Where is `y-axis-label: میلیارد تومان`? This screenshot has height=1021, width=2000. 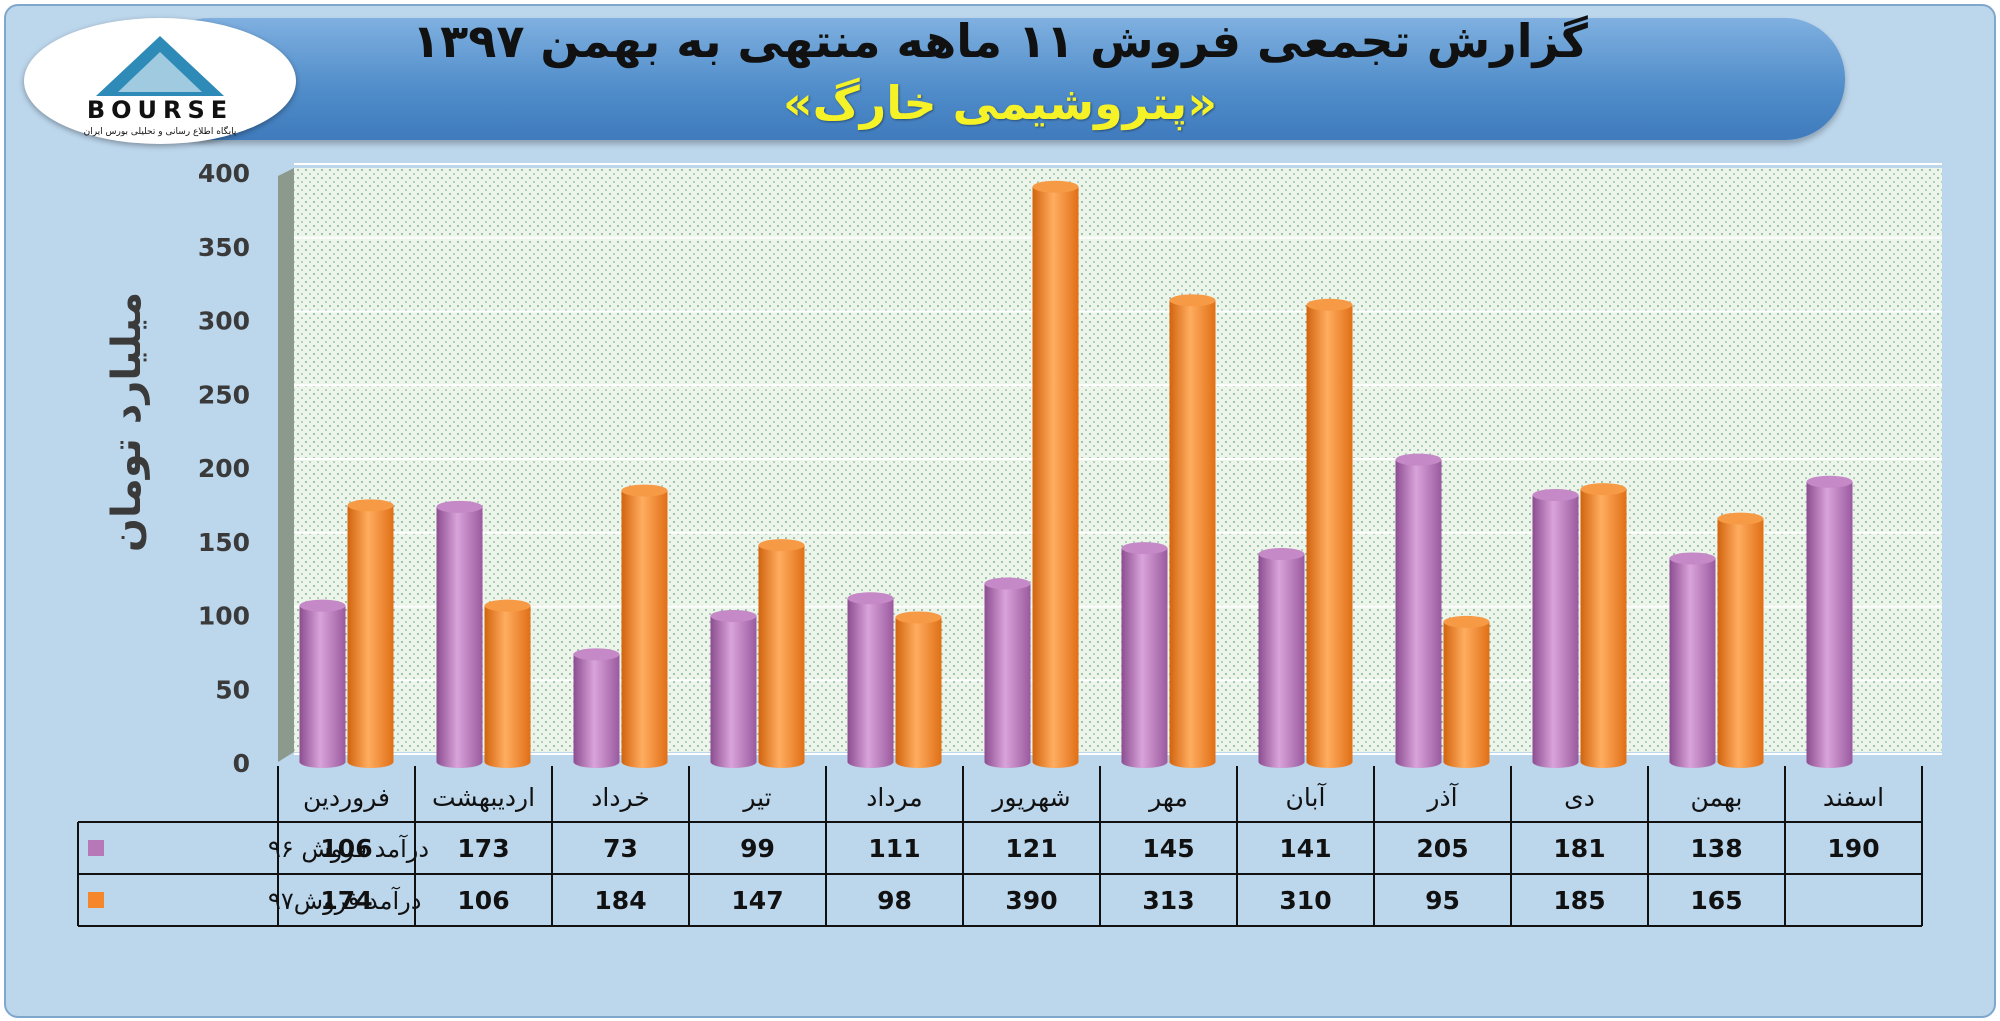
y-axis-label: میلیارد تومان is located at coordinates (127, 422).